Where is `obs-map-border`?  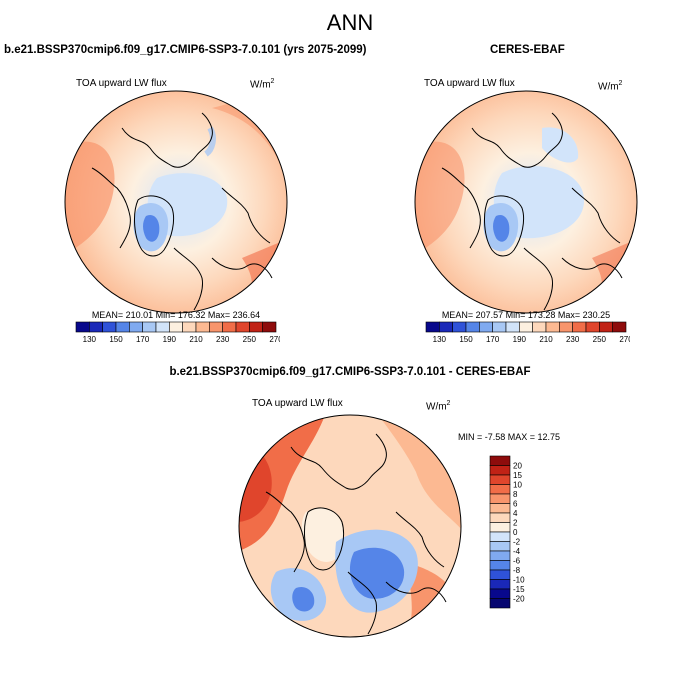 obs-map-border is located at coordinates (526, 202).